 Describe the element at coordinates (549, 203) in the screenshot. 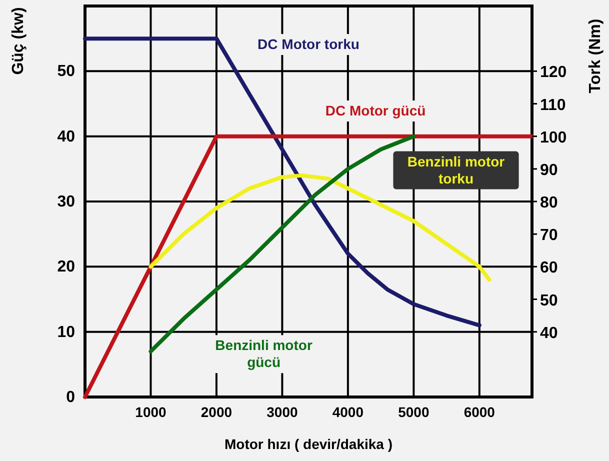

I see `y2-tick-label: 80` at that location.